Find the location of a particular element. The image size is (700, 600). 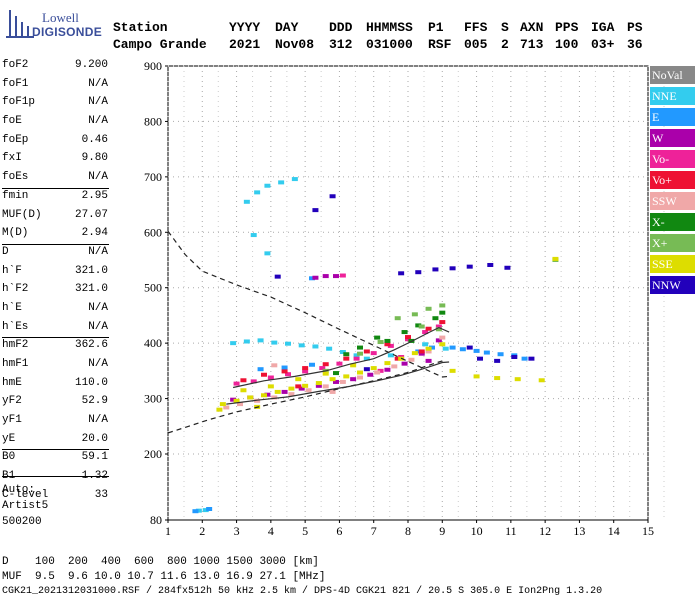

param-divider is located at coordinates (55, 449).